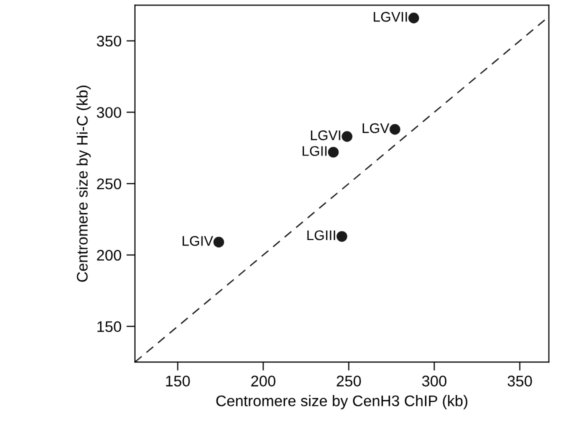 This screenshot has width=567, height=430. I want to click on annotation: LGVII, so click(390, 17).